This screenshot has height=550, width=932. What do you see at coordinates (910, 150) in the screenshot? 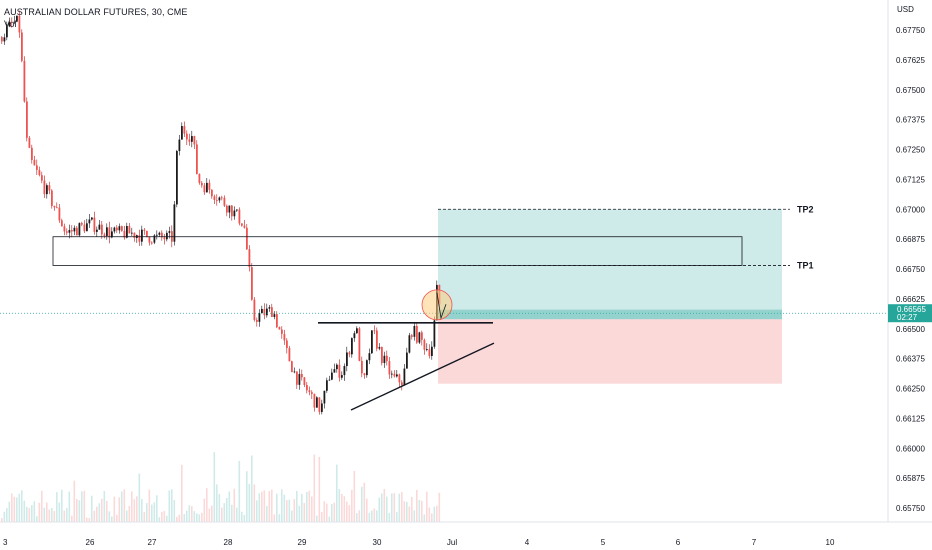
I see `price-tick-label: 0.67250` at bounding box center [910, 150].